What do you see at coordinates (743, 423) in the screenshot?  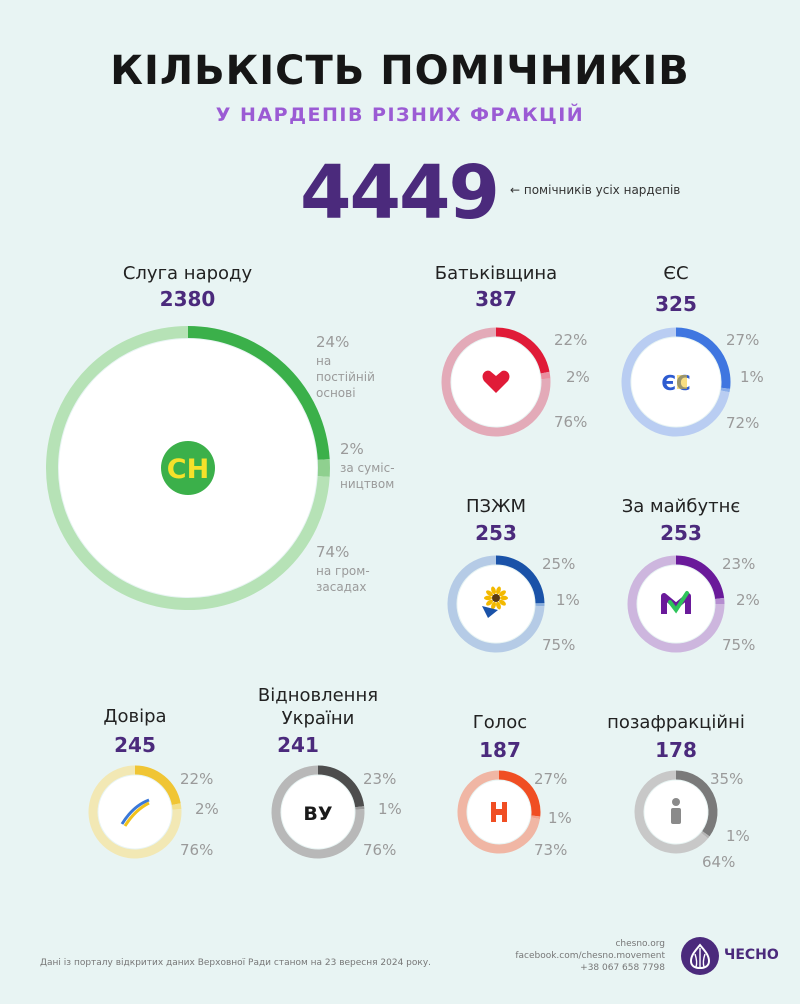 I see `percent-label: 72%` at bounding box center [743, 423].